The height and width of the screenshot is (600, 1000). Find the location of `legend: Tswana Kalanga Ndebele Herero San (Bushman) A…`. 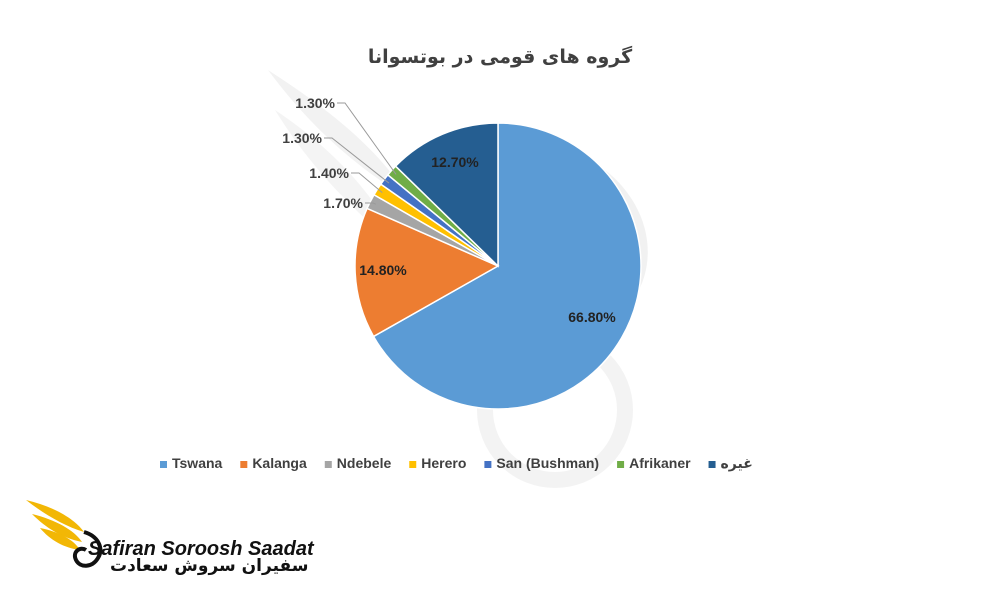

legend: Tswana Kalanga Ndebele Herero San (Bushman) A… is located at coordinates (456, 463).